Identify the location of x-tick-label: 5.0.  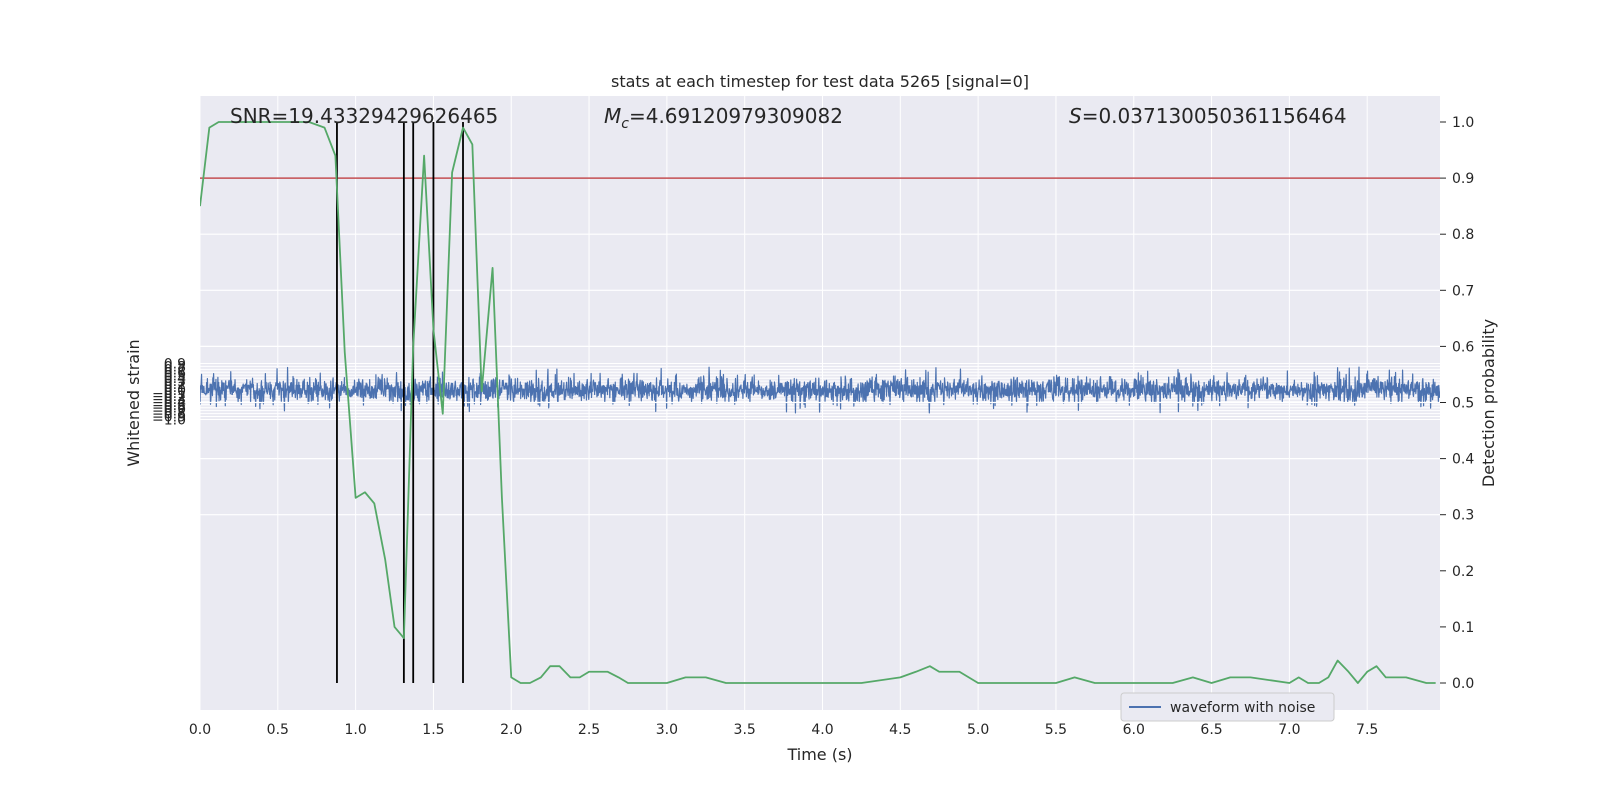
(978, 730).